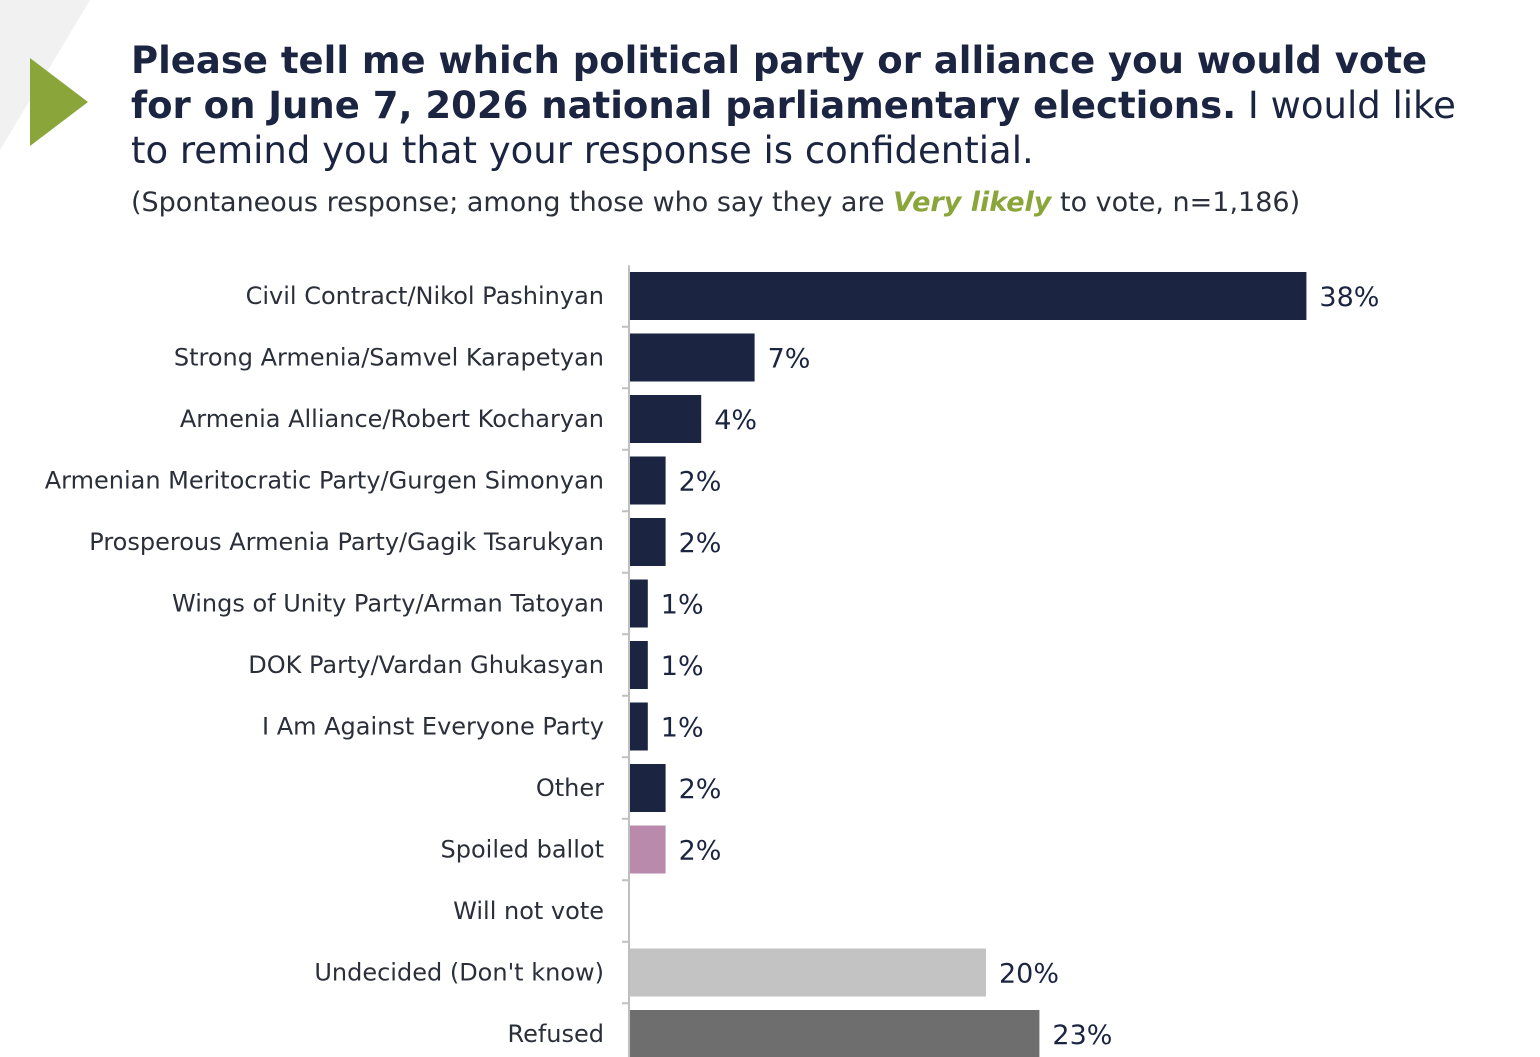 The image size is (1540, 1057). What do you see at coordinates (425, 296) in the screenshot?
I see `category-label: Civil Contract/Nikol Pashinyan` at bounding box center [425, 296].